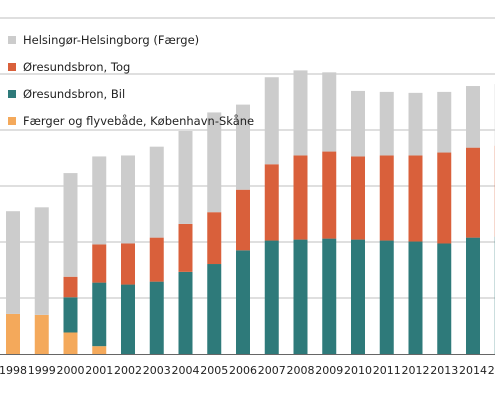 The image size is (495, 400). What do you see at coordinates (111, 39) in the screenshot?
I see `legend-label: Helsingør-Helsingborg (Færge)` at bounding box center [111, 39].